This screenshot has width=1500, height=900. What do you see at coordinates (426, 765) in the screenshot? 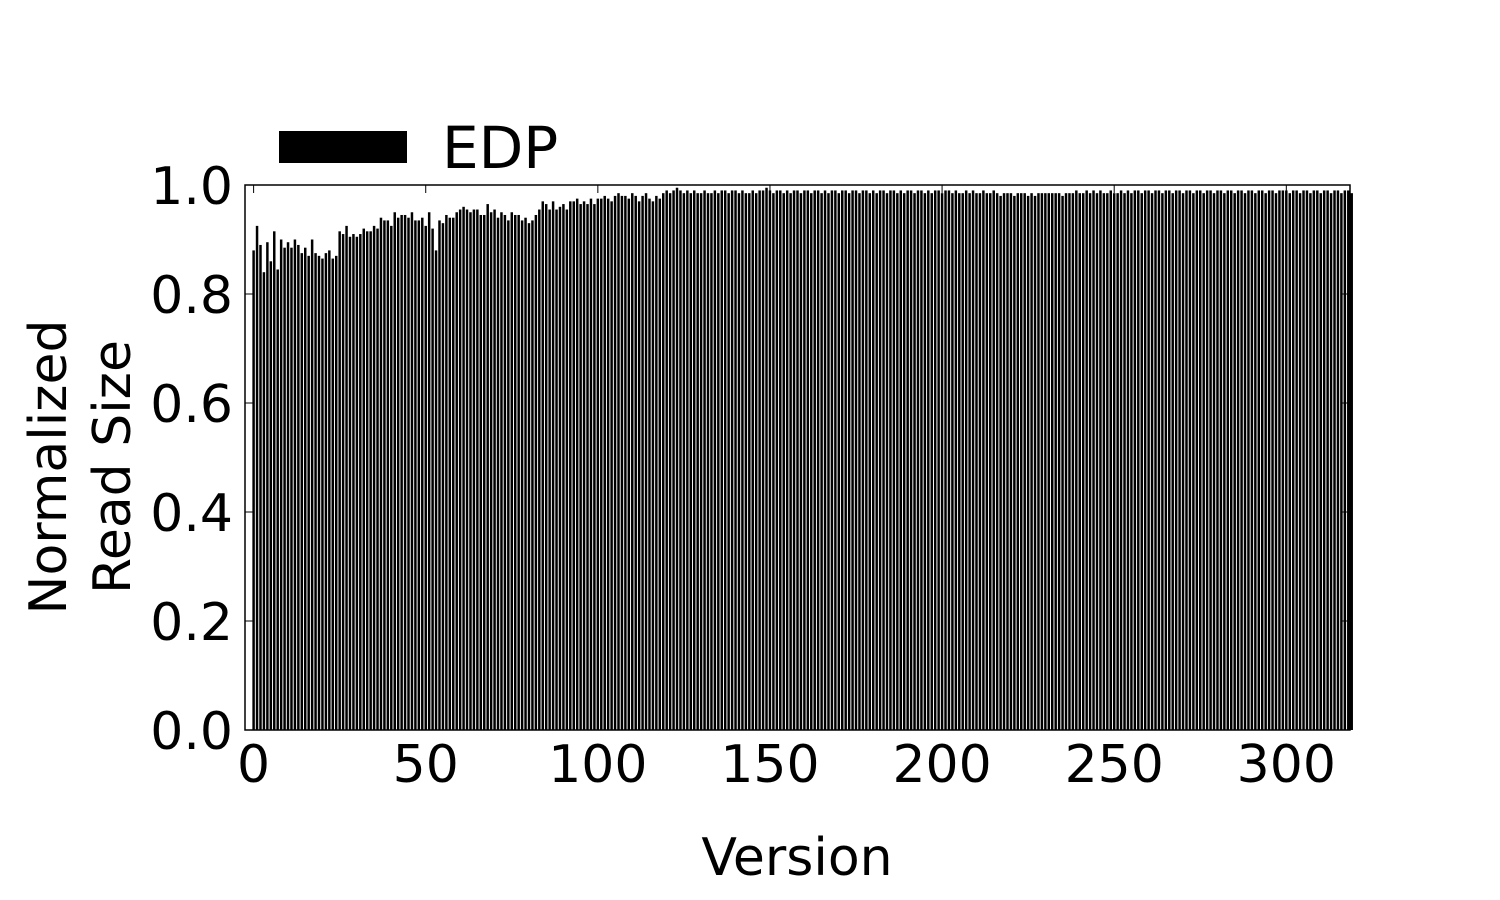
I see `x-tick-label: 50` at bounding box center [426, 765].